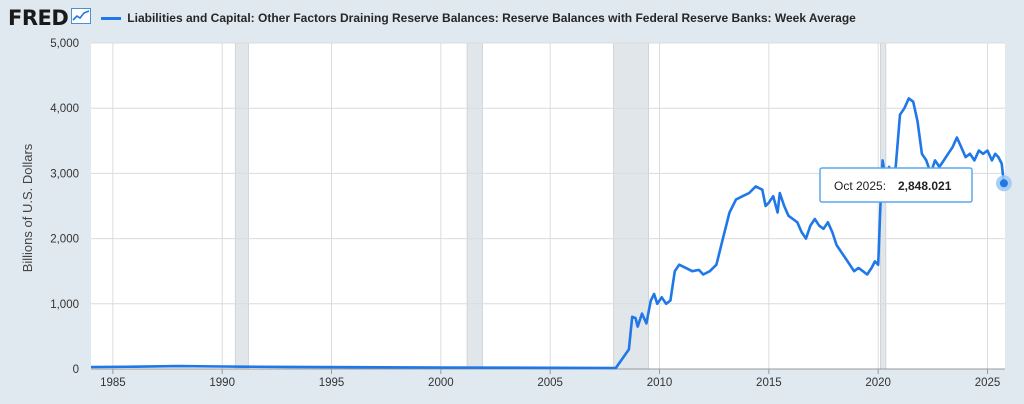  I want to click on x-tick-label: 1995, so click(332, 383).